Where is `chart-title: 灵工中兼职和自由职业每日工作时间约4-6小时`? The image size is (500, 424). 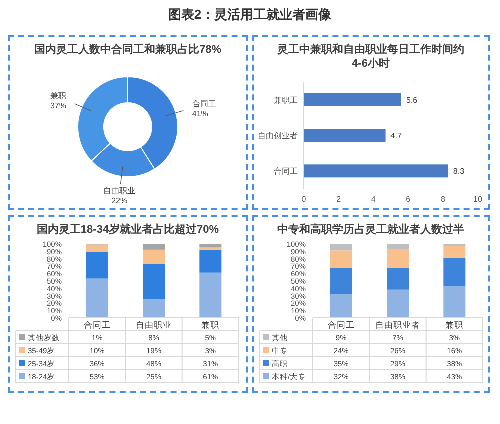 chart-title: 灵工中兼职和自由职业每日工作时间约4-6小时 is located at coordinates (371, 57).